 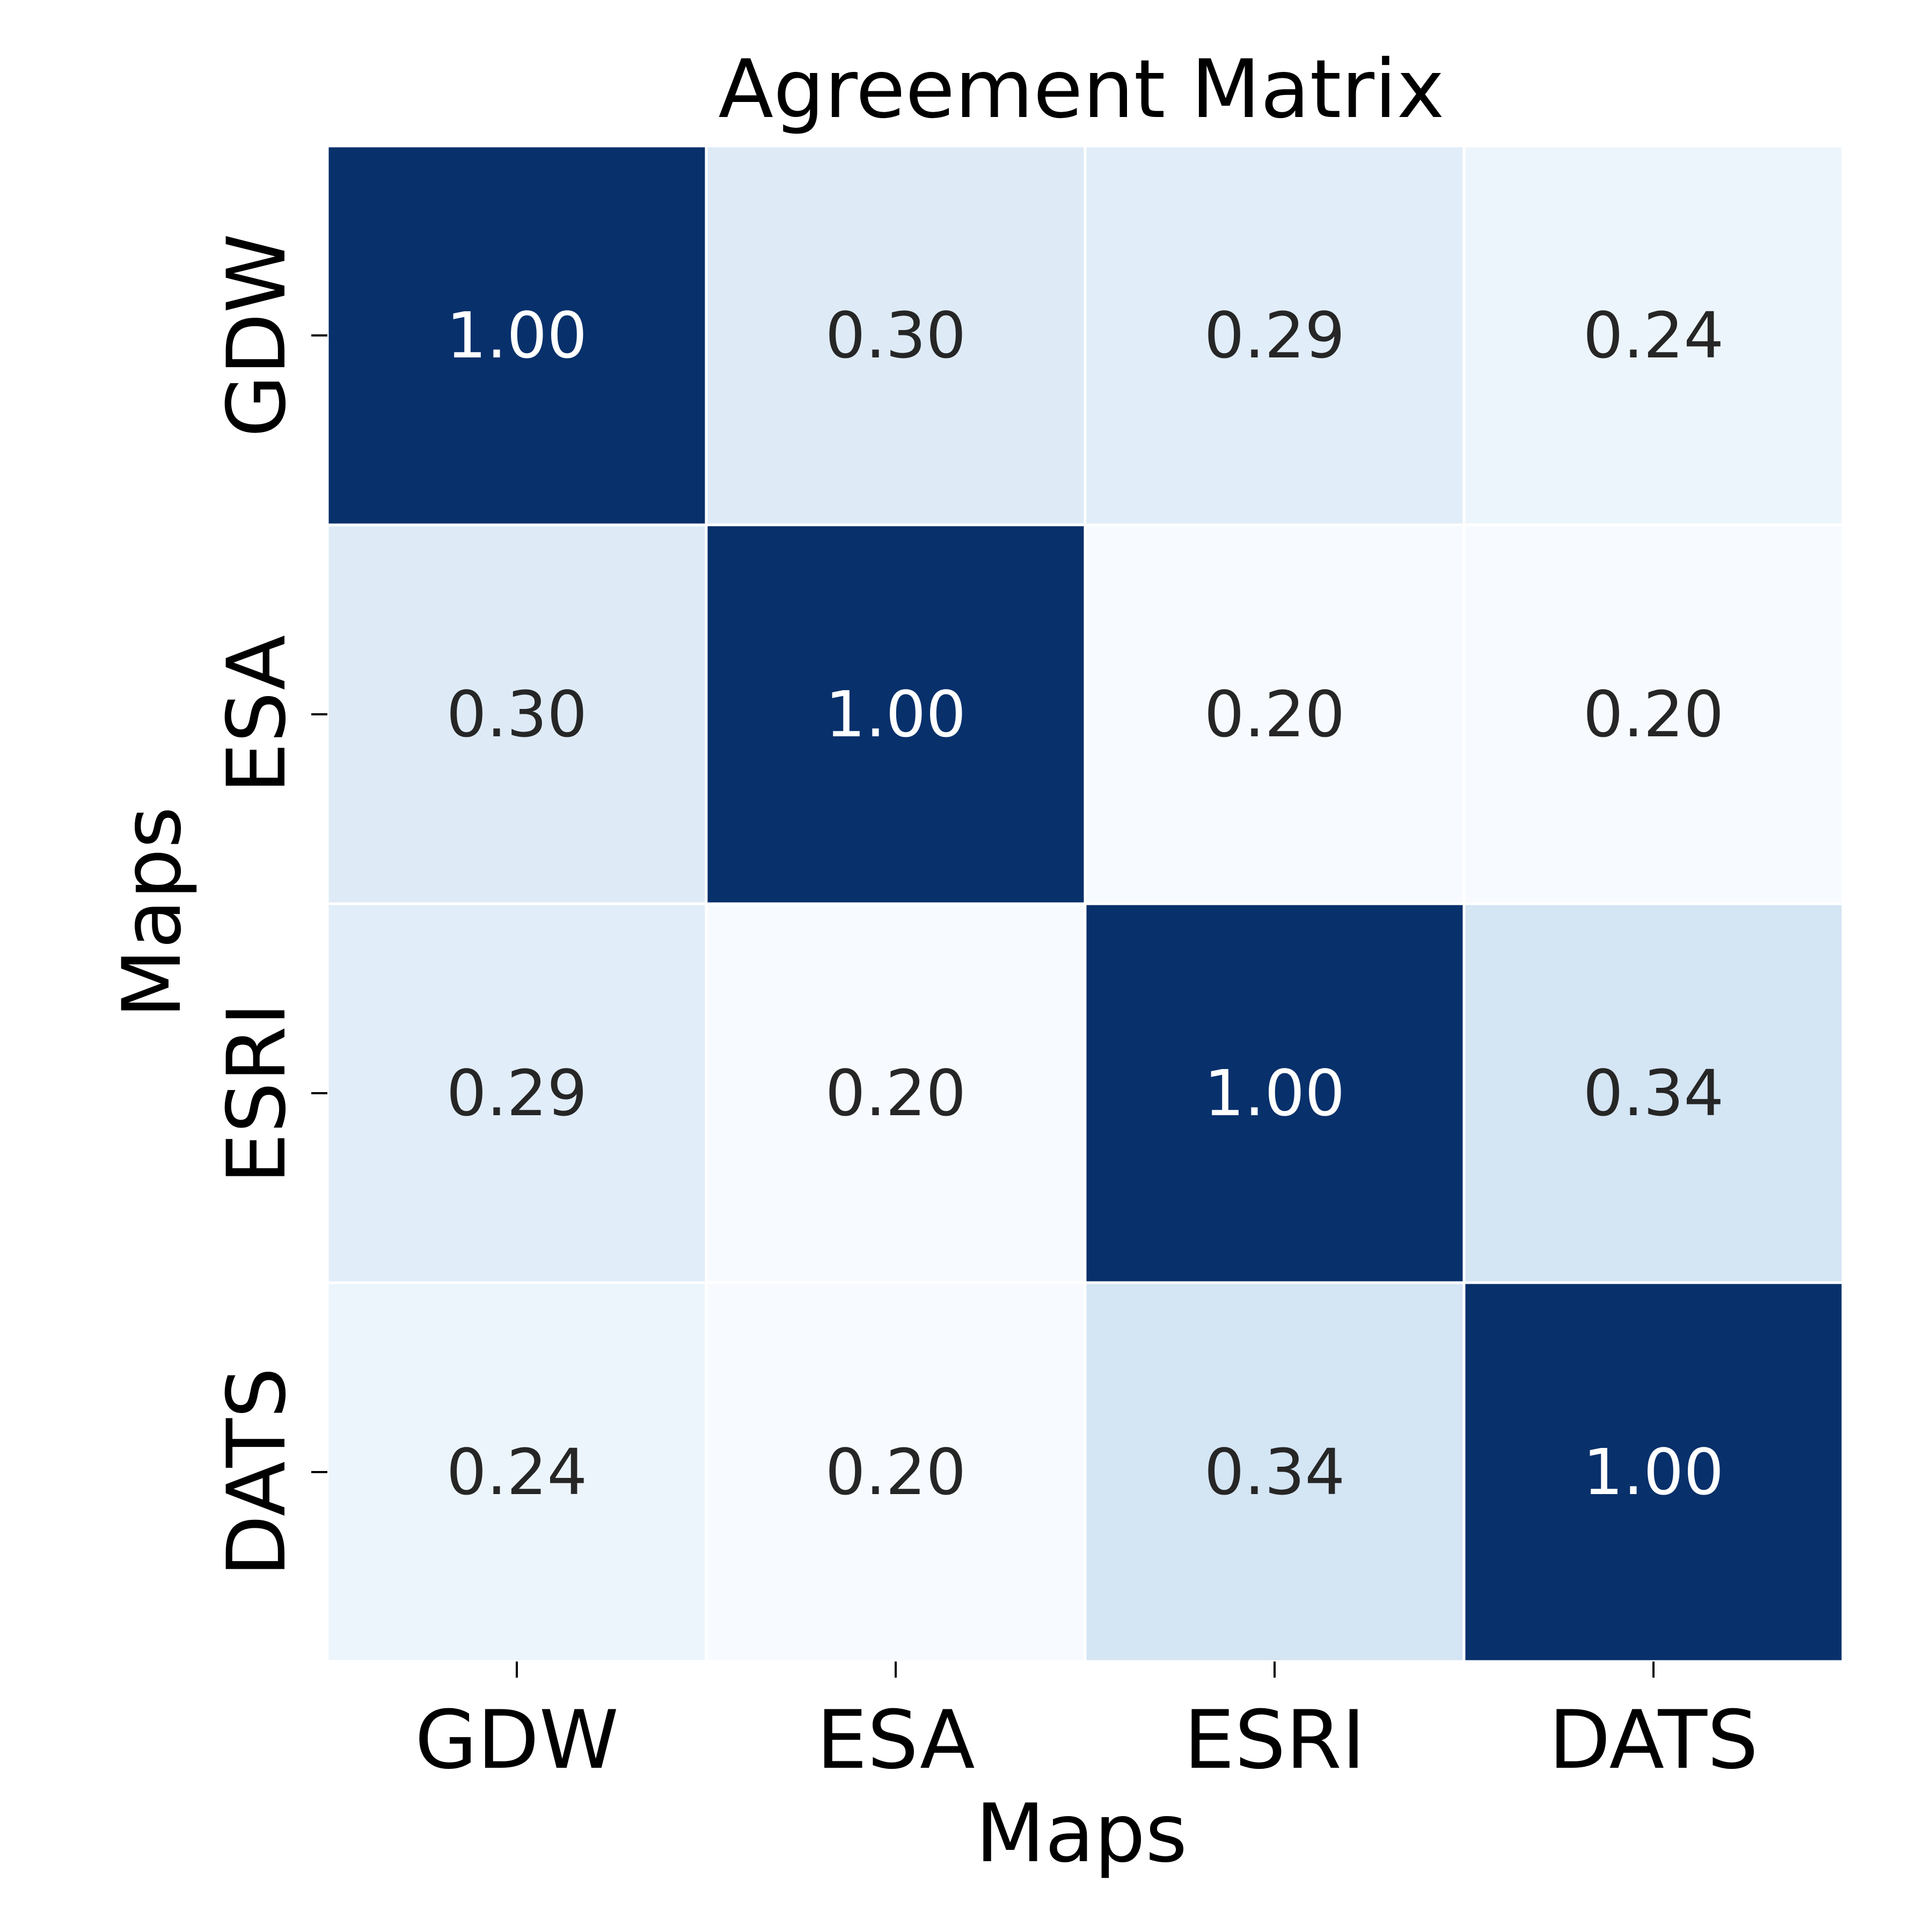 I want to click on x-tick-label: GDW, so click(x=517, y=1740).